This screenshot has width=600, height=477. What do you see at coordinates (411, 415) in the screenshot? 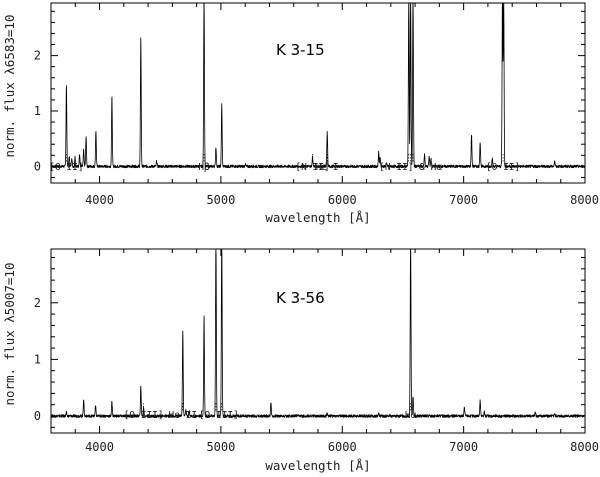
I see `line-id-label: Hα` at bounding box center [411, 415].